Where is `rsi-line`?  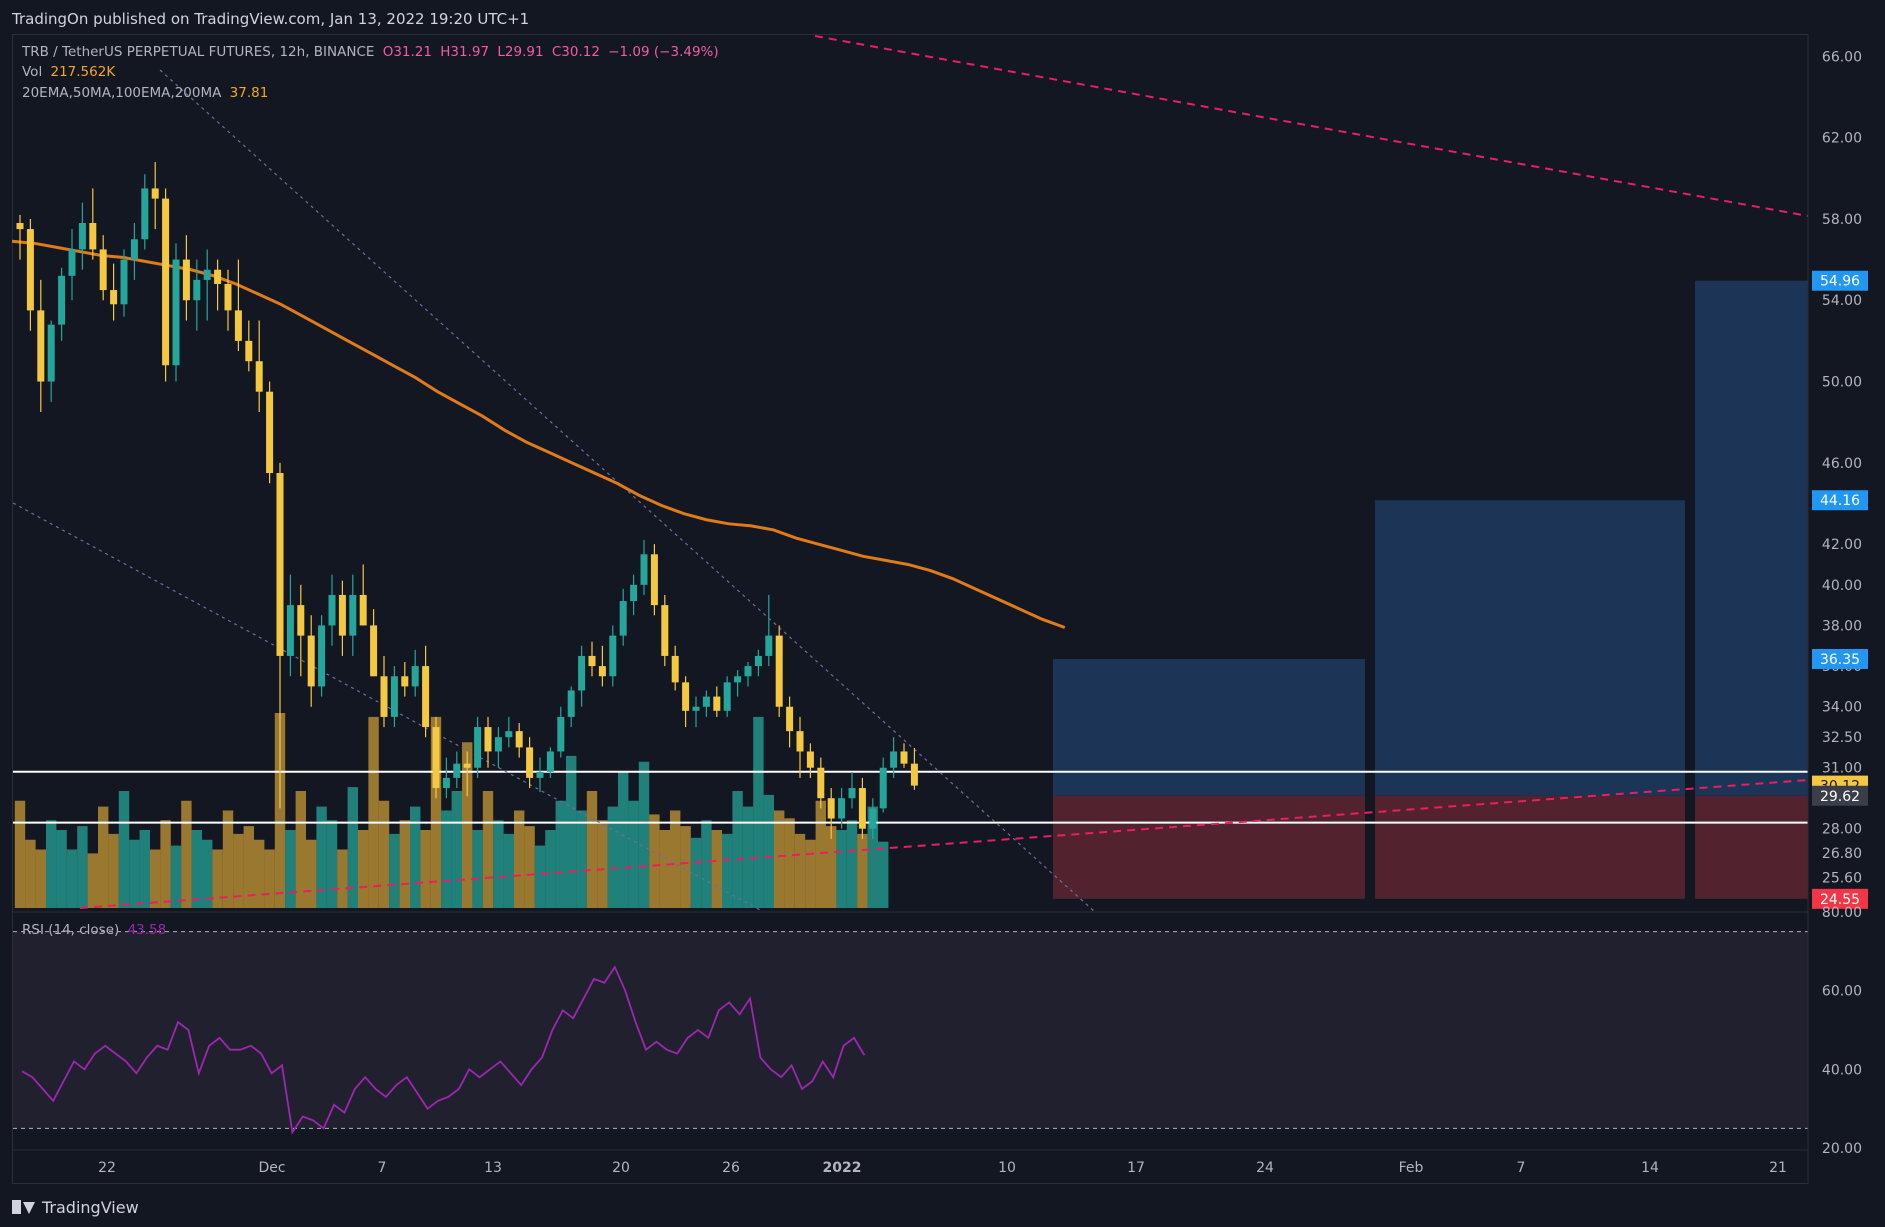 rsi-line is located at coordinates (443, 1050).